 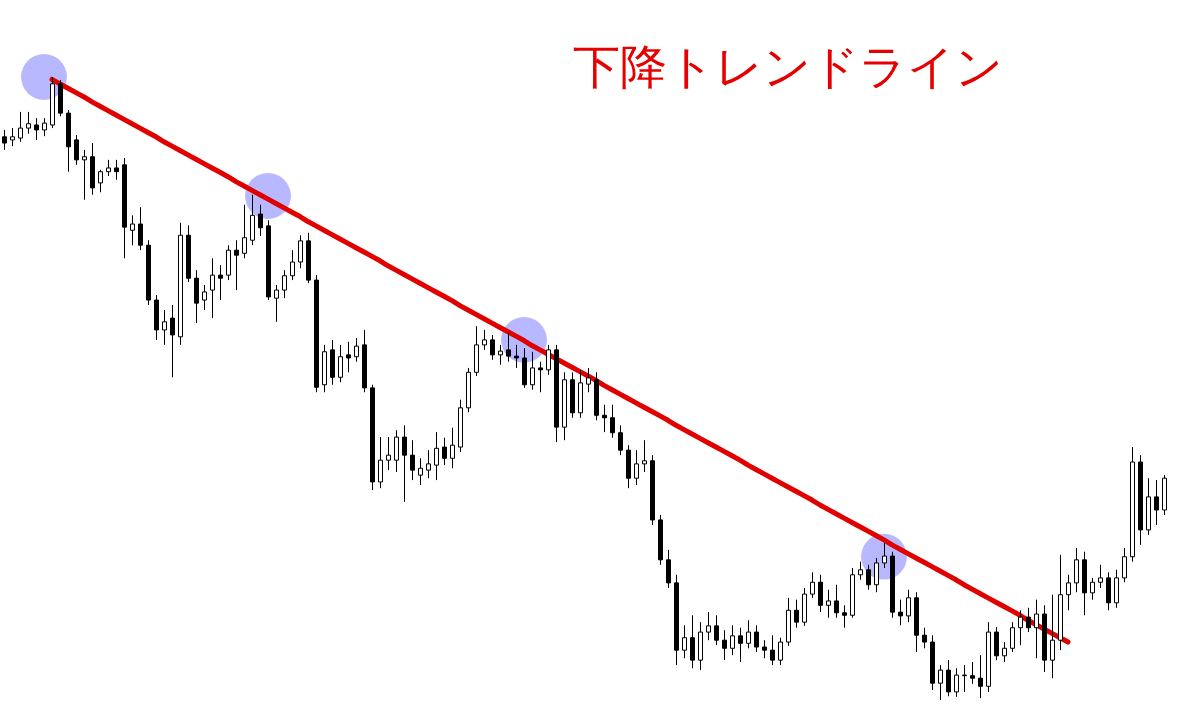 I want to click on chart-title: 下降トレンドライン, so click(x=788, y=66).